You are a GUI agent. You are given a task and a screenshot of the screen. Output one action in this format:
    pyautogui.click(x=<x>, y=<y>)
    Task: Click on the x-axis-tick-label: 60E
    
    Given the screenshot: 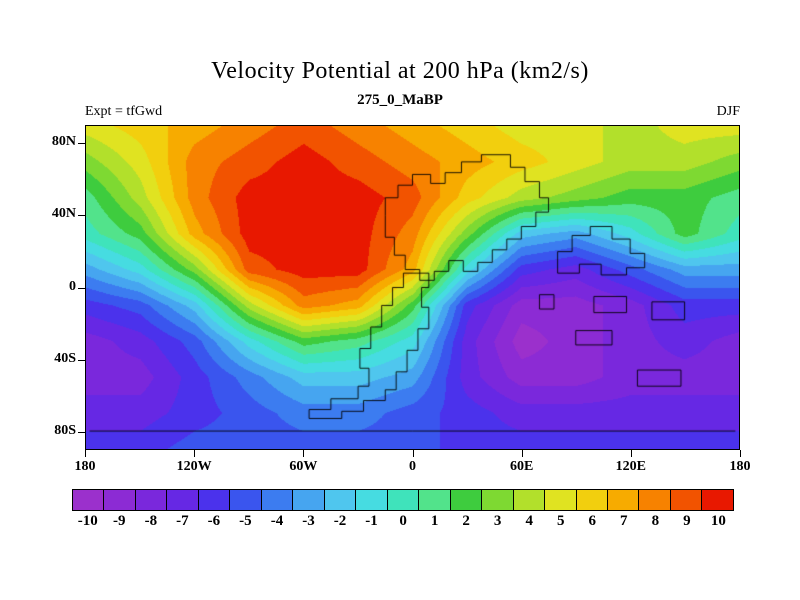 What is the action you would take?
    pyautogui.click(x=521, y=466)
    